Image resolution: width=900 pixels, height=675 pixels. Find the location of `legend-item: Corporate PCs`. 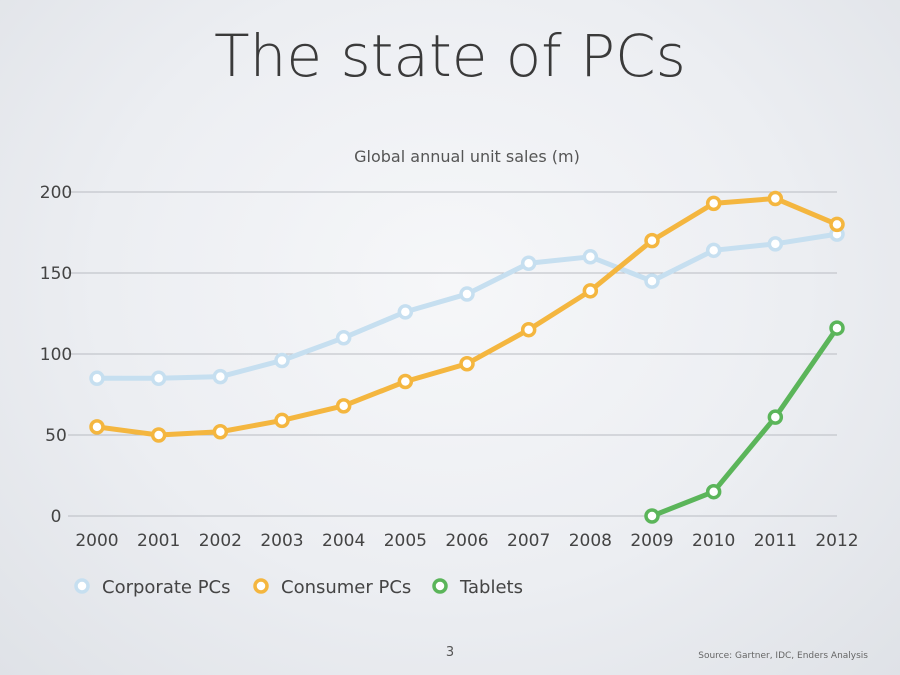

legend-item: Corporate PCs is located at coordinates (152, 587).